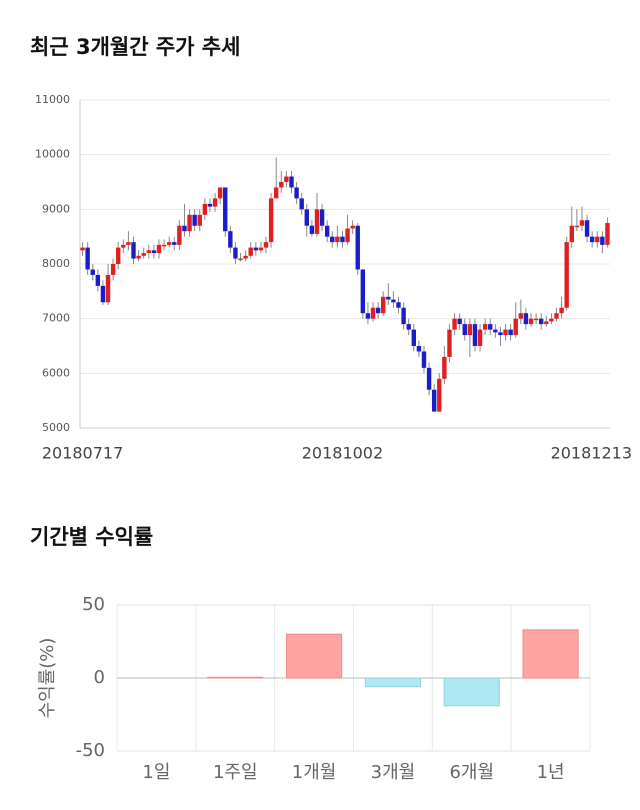  Describe the element at coordinates (342, 453) in the screenshot. I see `x-tick-label: 20181002` at that location.